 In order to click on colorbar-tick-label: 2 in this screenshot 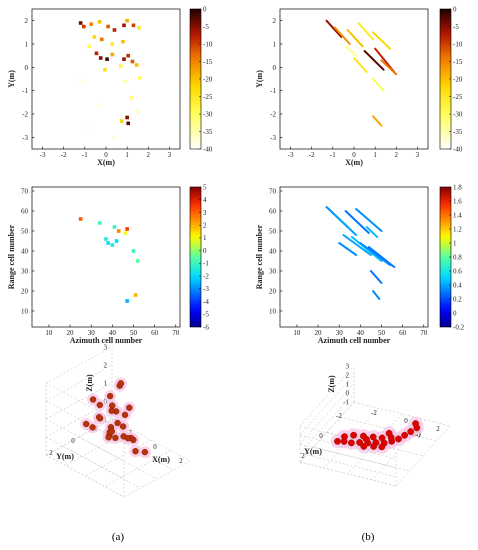, I will do `click(205, 225)`.